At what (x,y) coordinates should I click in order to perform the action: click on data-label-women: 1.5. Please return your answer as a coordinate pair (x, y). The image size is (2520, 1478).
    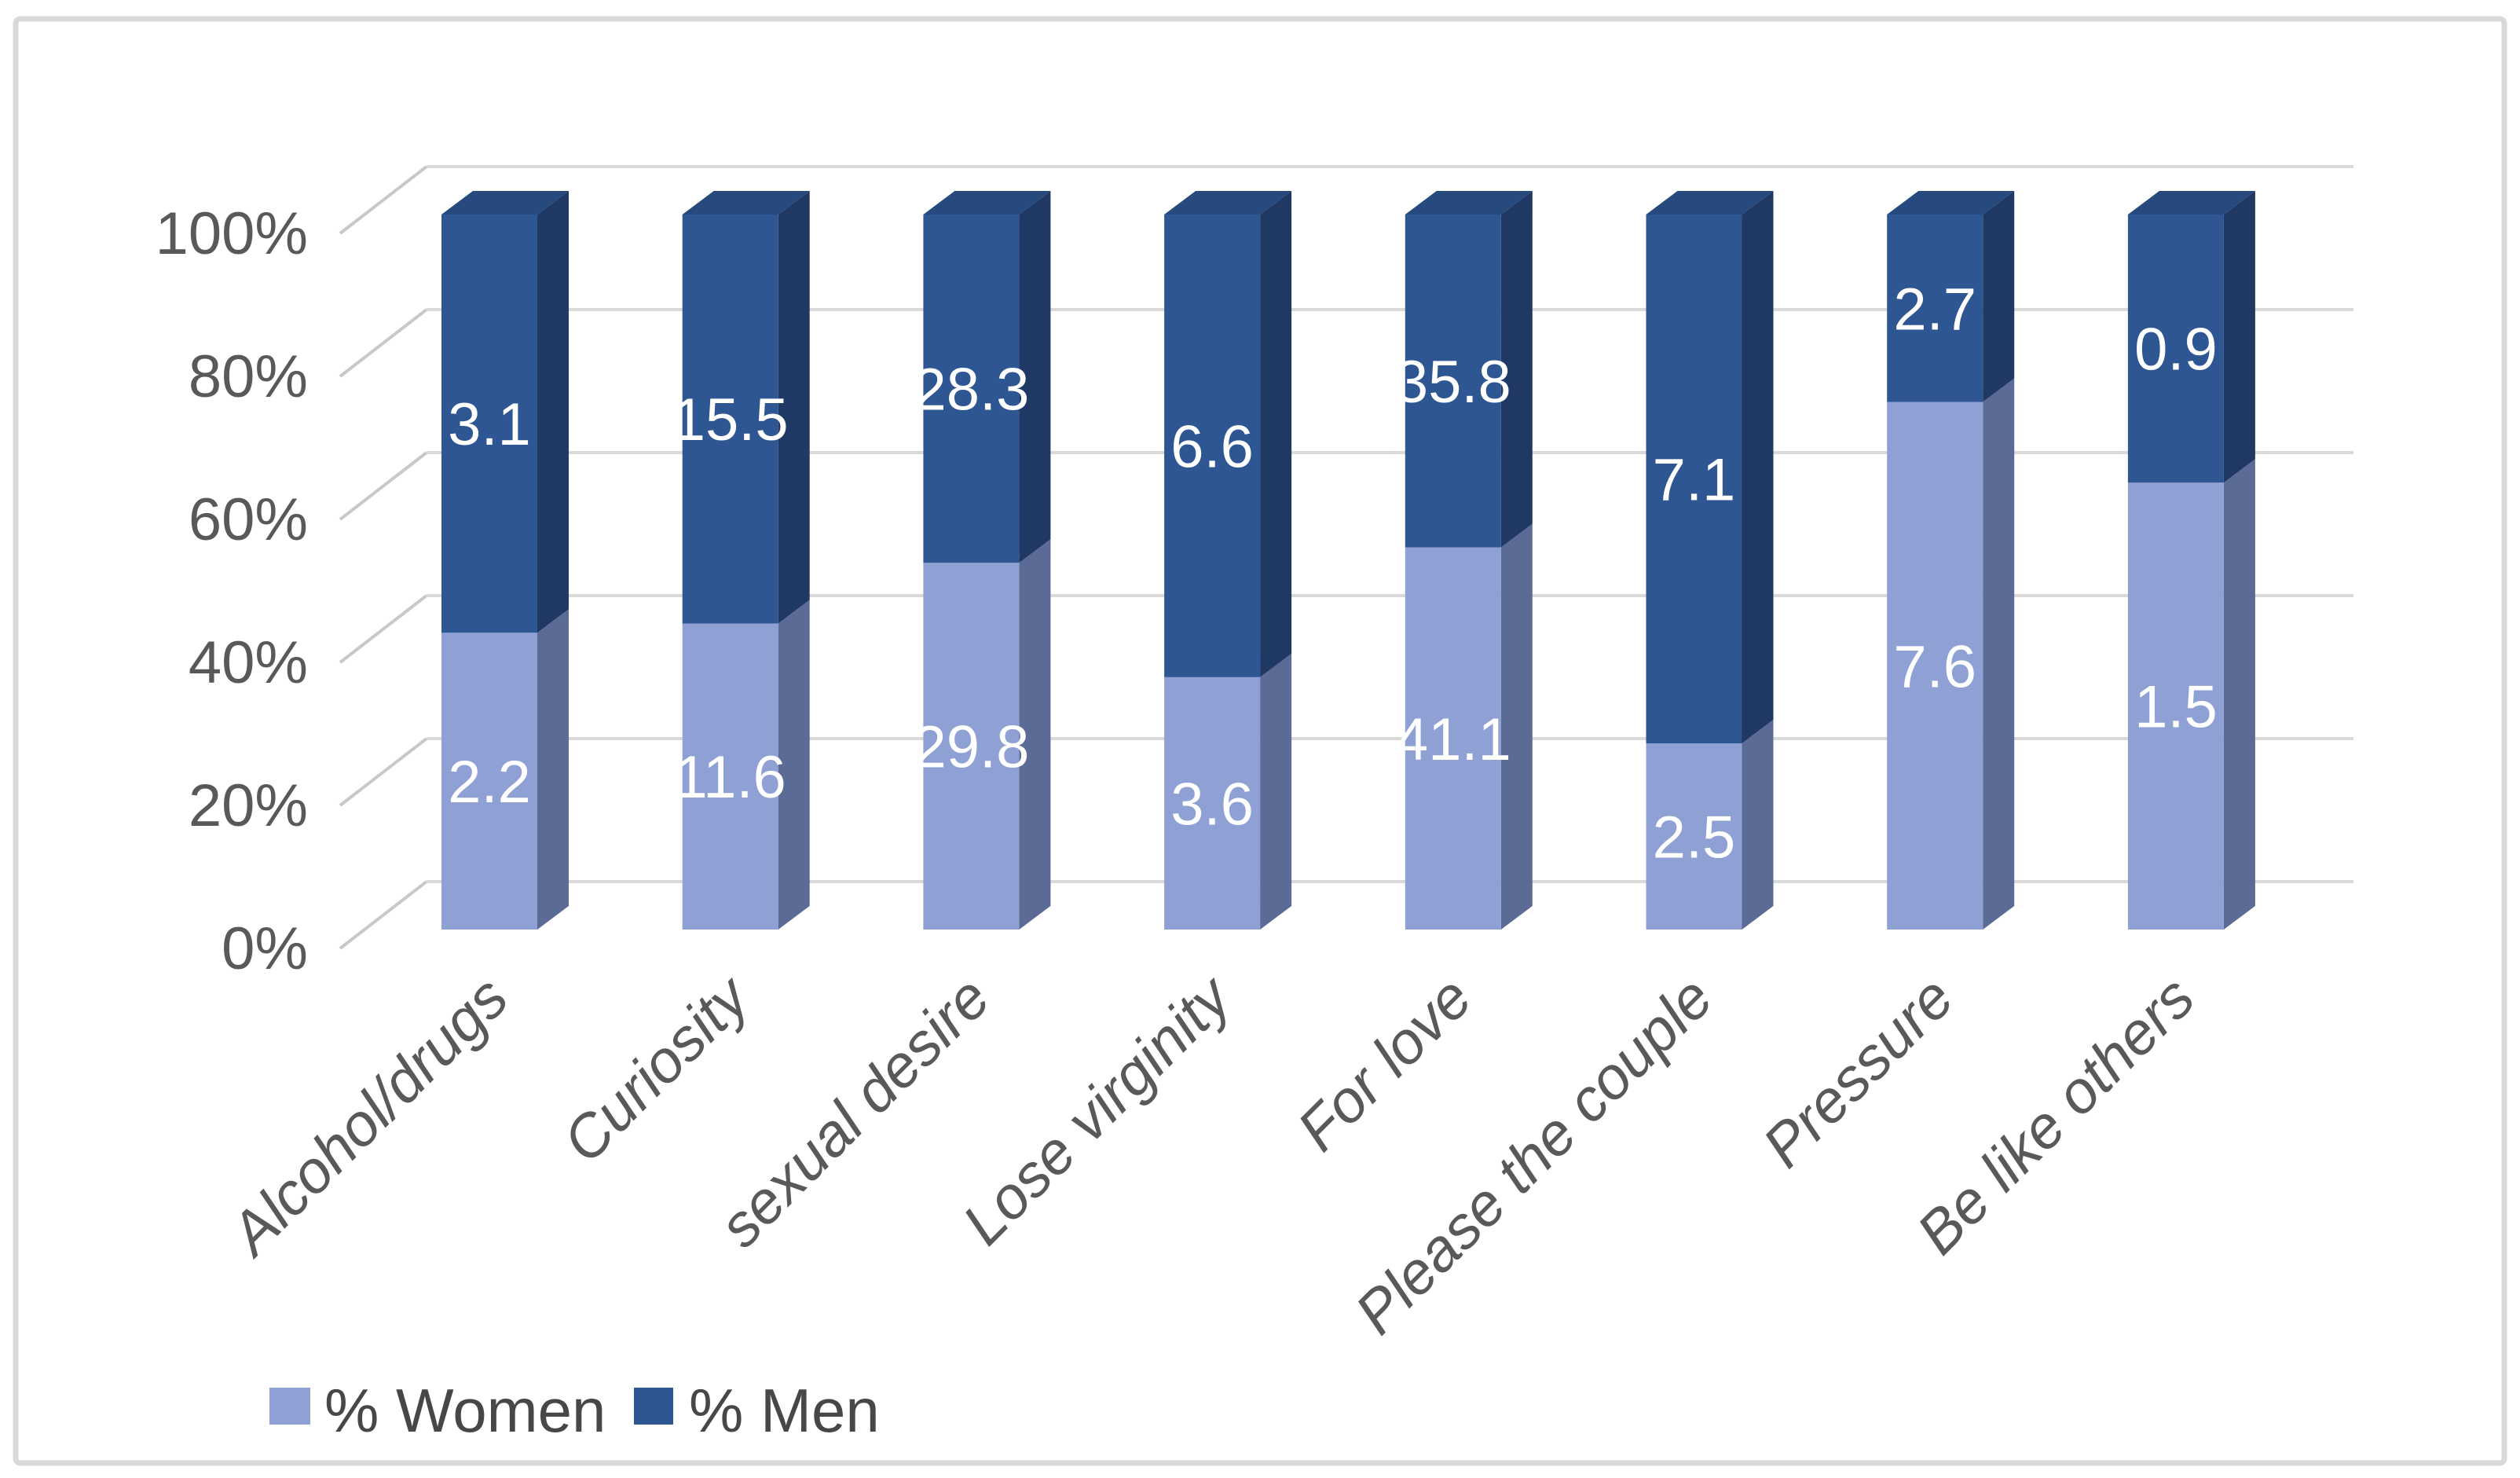
    Looking at the image, I should click on (2176, 707).